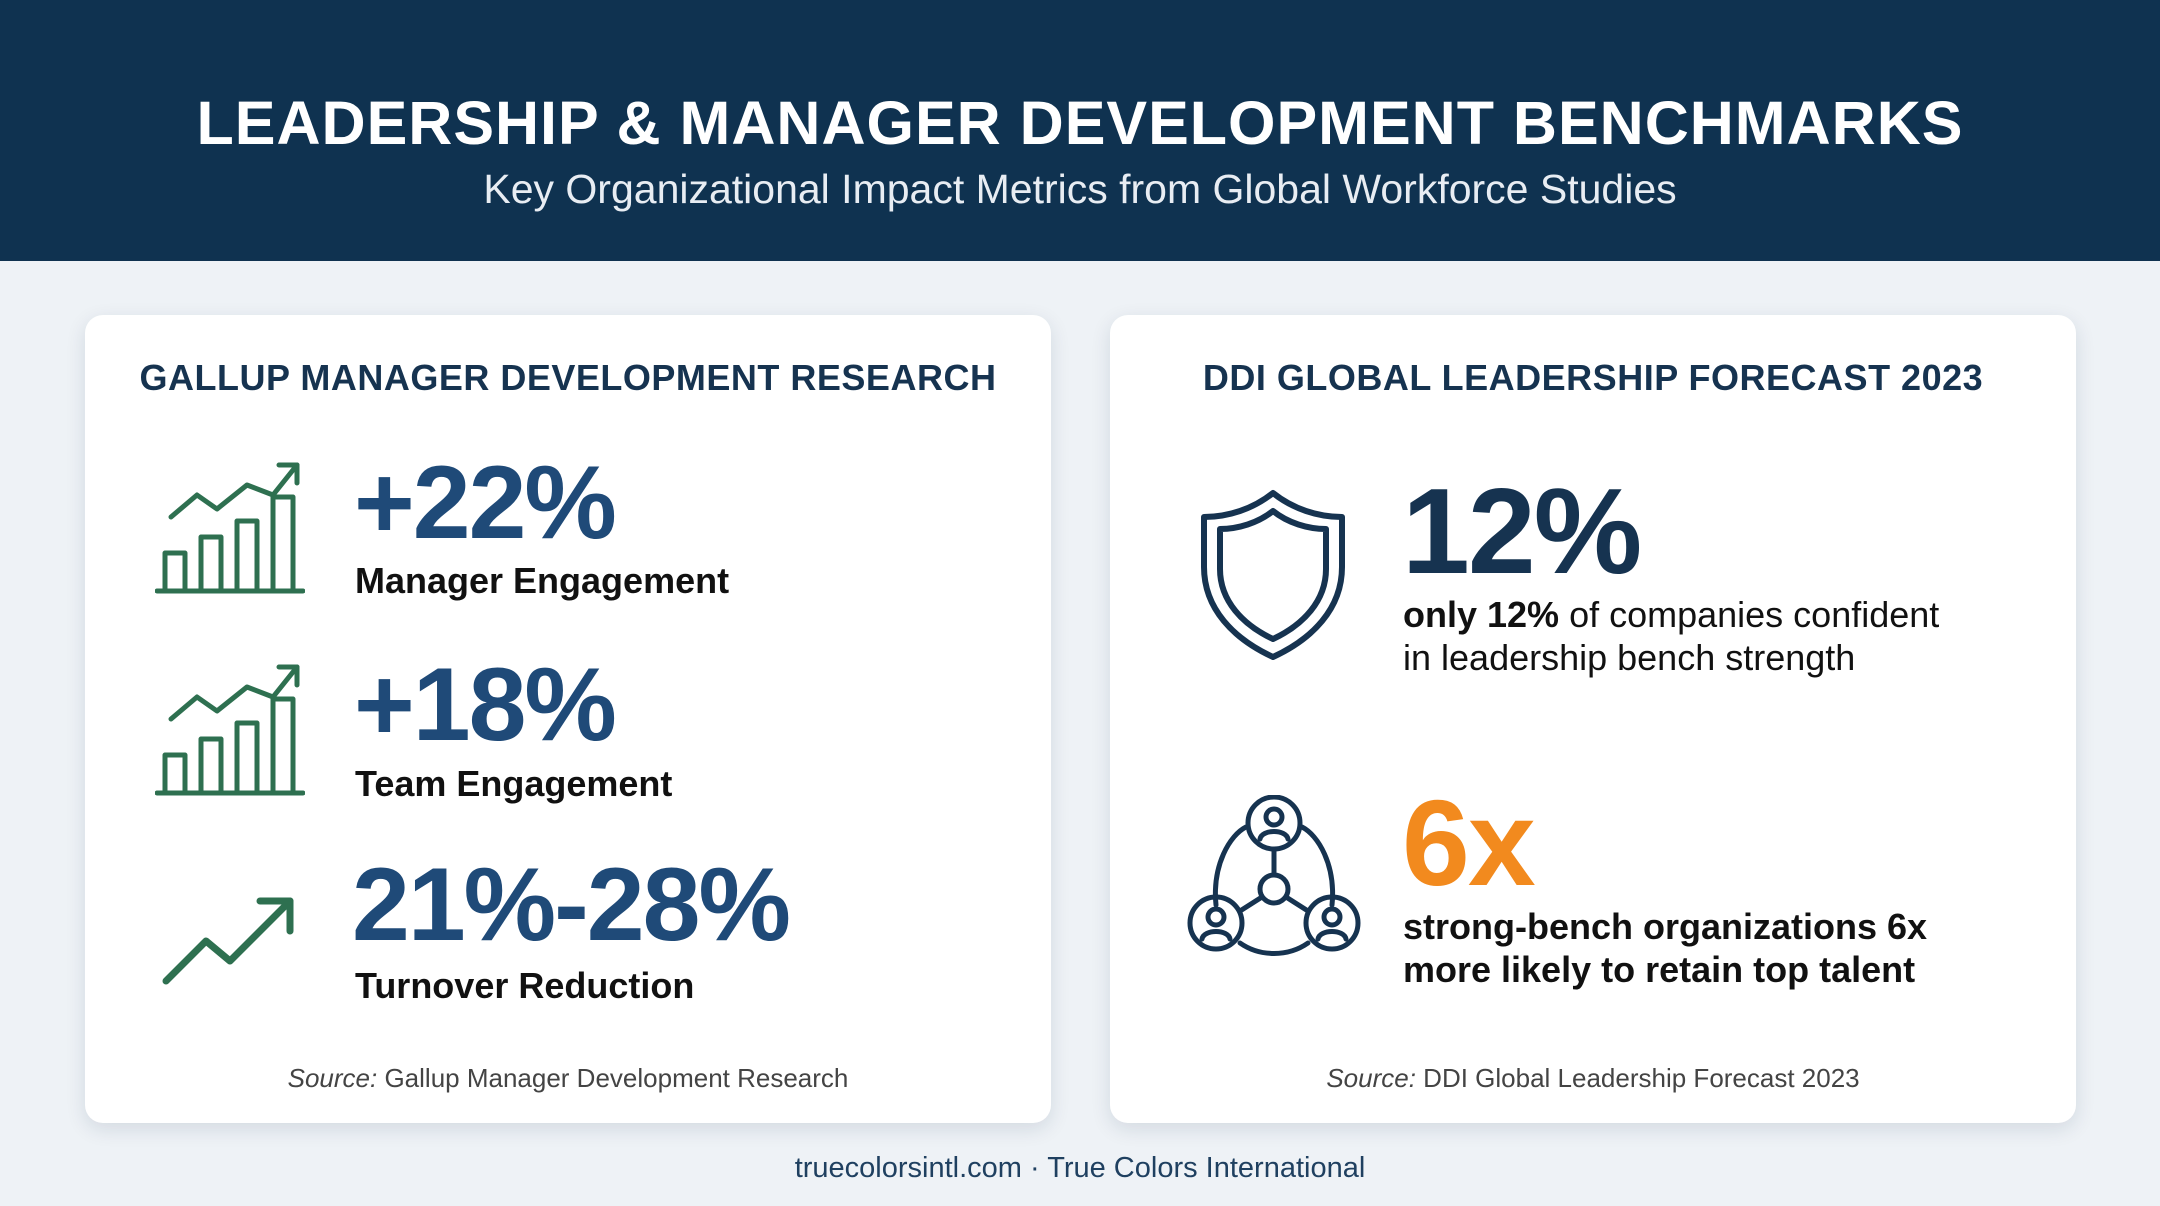 The height and width of the screenshot is (1206, 2160). What do you see at coordinates (1629, 657) in the screenshot?
I see `stat-description-line2: in leadership bench strength` at bounding box center [1629, 657].